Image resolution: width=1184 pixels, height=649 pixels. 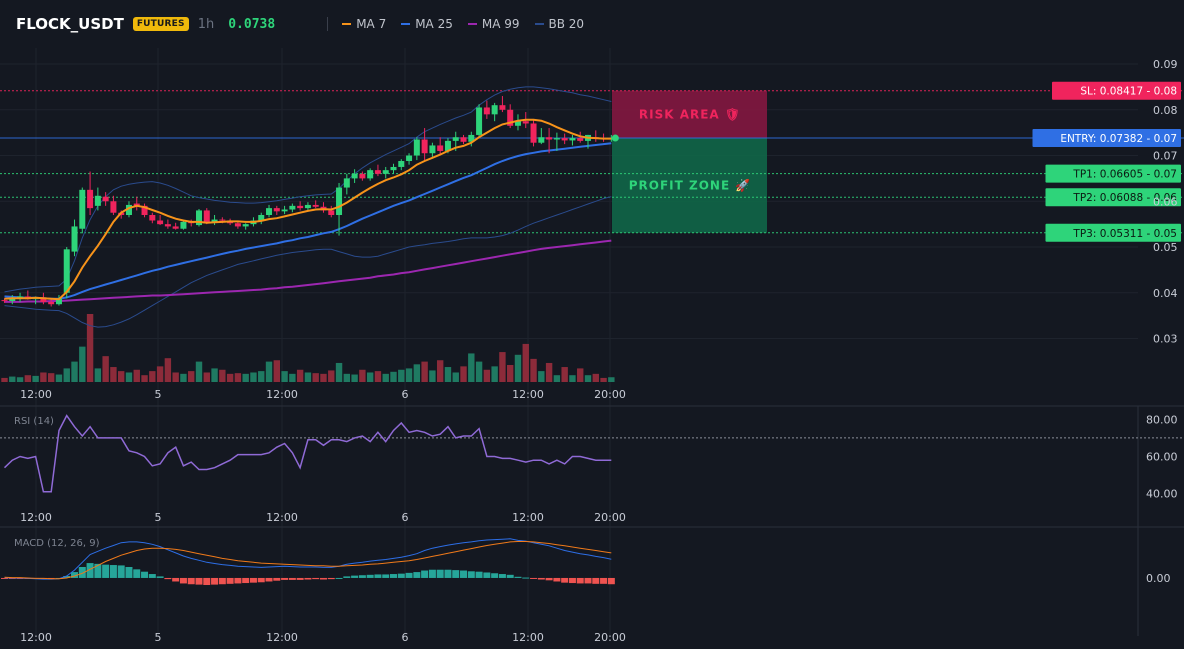 I want to click on legend-bb20: BB 20, so click(x=559, y=24).